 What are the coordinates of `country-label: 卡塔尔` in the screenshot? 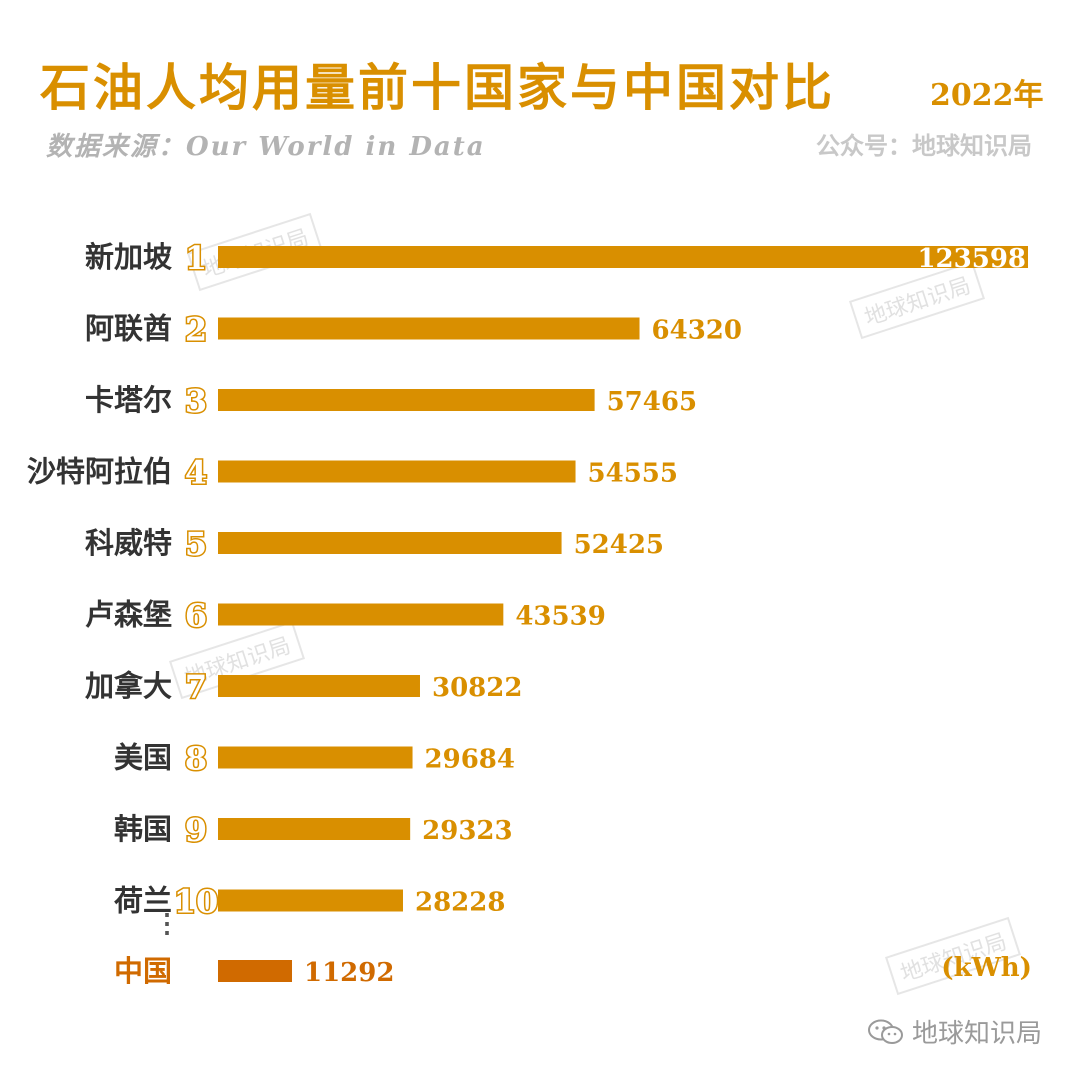 It's located at (128, 400).